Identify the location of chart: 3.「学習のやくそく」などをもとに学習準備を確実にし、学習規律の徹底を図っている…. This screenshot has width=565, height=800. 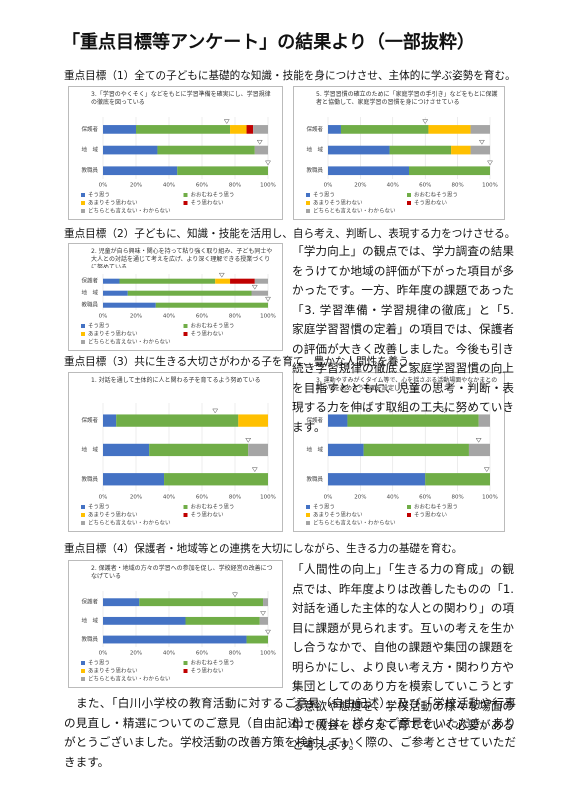
(175, 153).